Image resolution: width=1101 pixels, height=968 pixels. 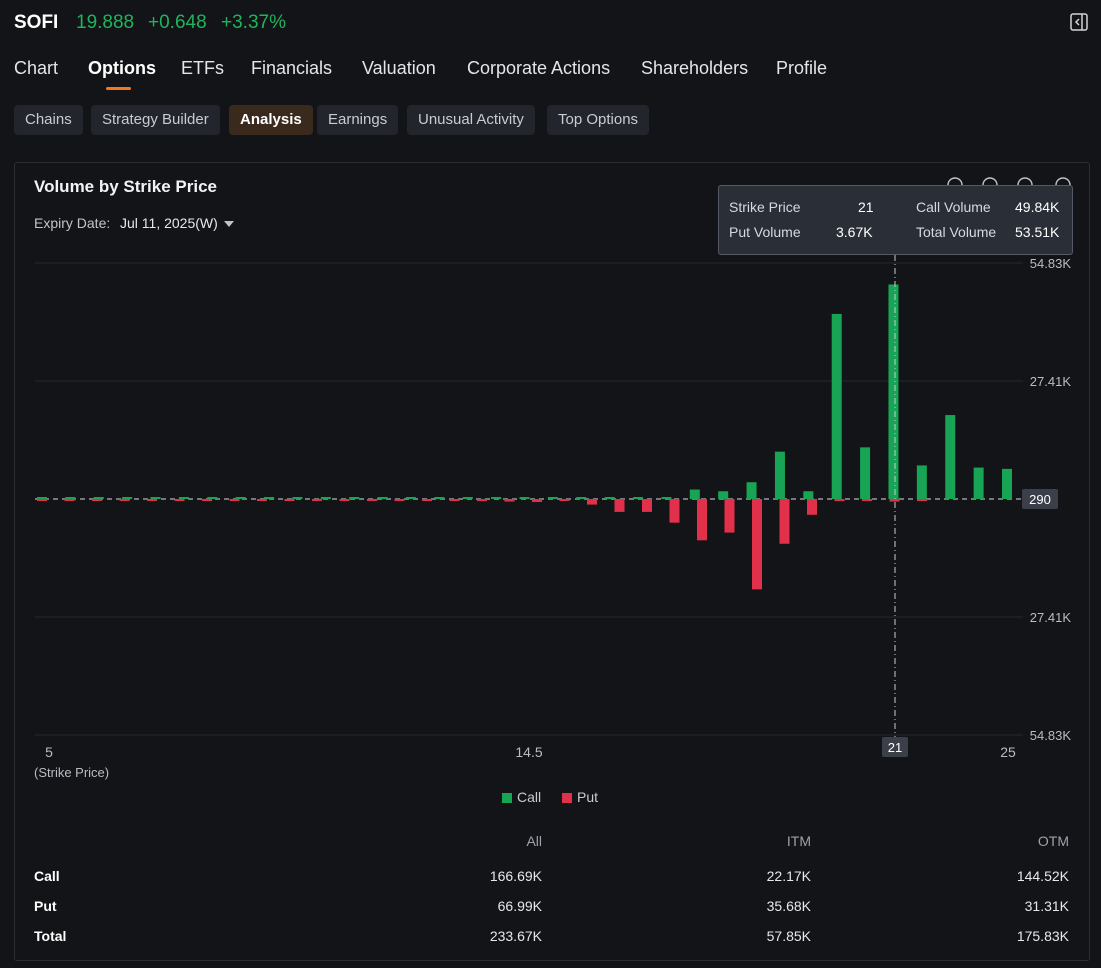 What do you see at coordinates (50, 936) in the screenshot?
I see `summary-row-label: Total` at bounding box center [50, 936].